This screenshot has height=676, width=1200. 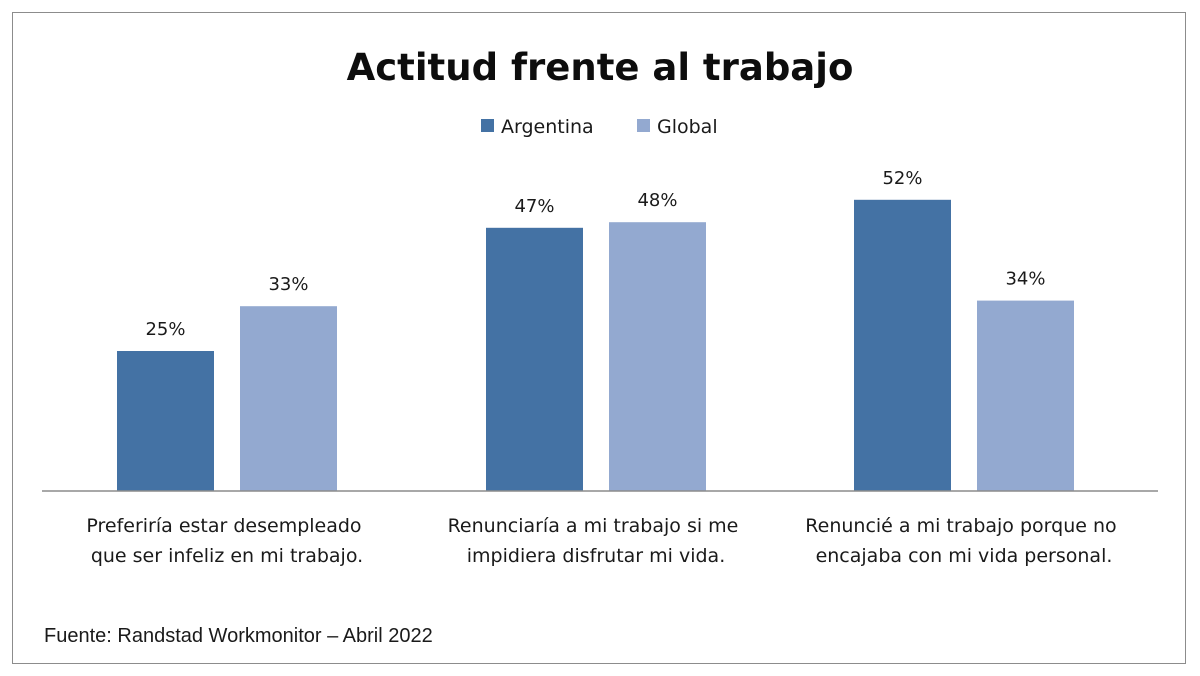 What do you see at coordinates (165, 329) in the screenshot?
I see `data-label-argentina-1: 25%` at bounding box center [165, 329].